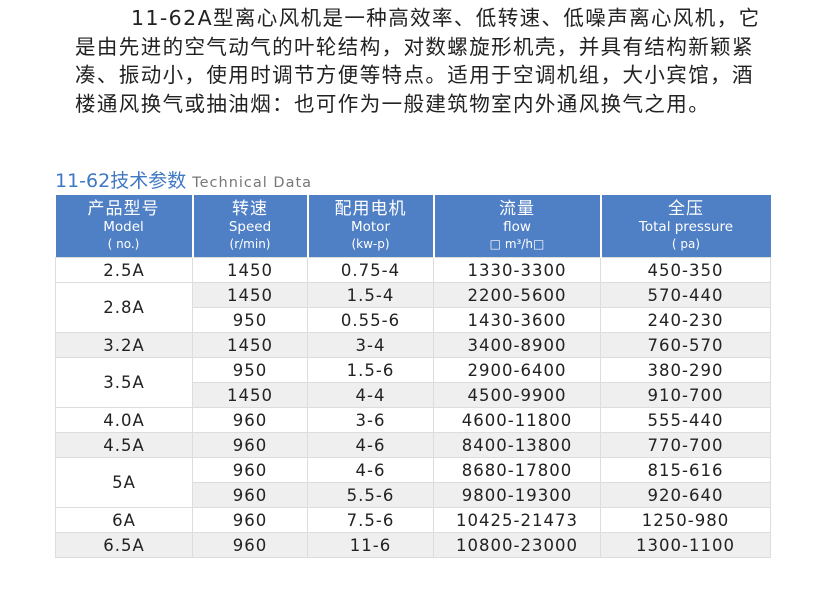 The image size is (820, 600). What do you see at coordinates (517, 470) in the screenshot?
I see `flow-cell: 8680-17800` at bounding box center [517, 470].